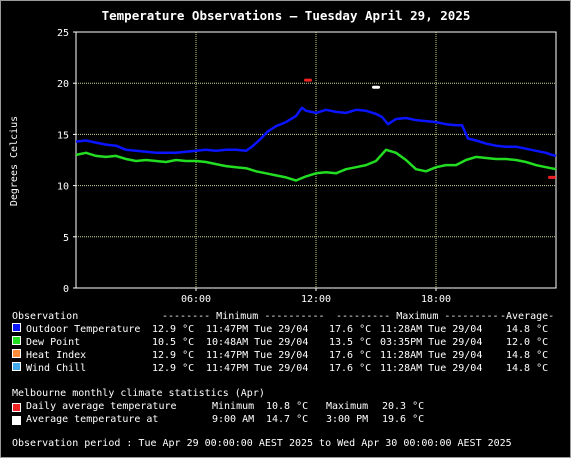  Describe the element at coordinates (45, 316) in the screenshot. I see `legend-header-observation: Observation` at that location.